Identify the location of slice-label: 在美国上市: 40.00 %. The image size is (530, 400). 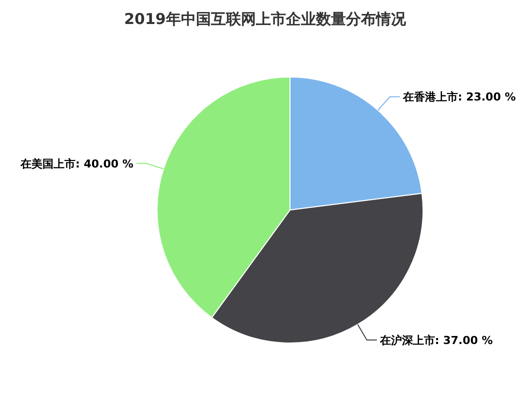
(77, 163).